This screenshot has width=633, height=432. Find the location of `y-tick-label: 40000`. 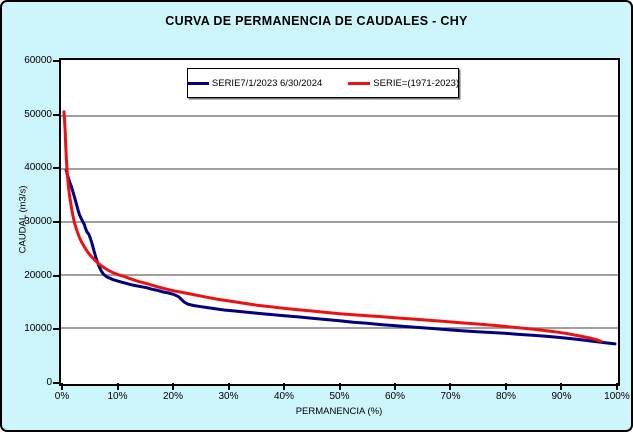

y-tick-label: 40000 is located at coordinates (38, 168).